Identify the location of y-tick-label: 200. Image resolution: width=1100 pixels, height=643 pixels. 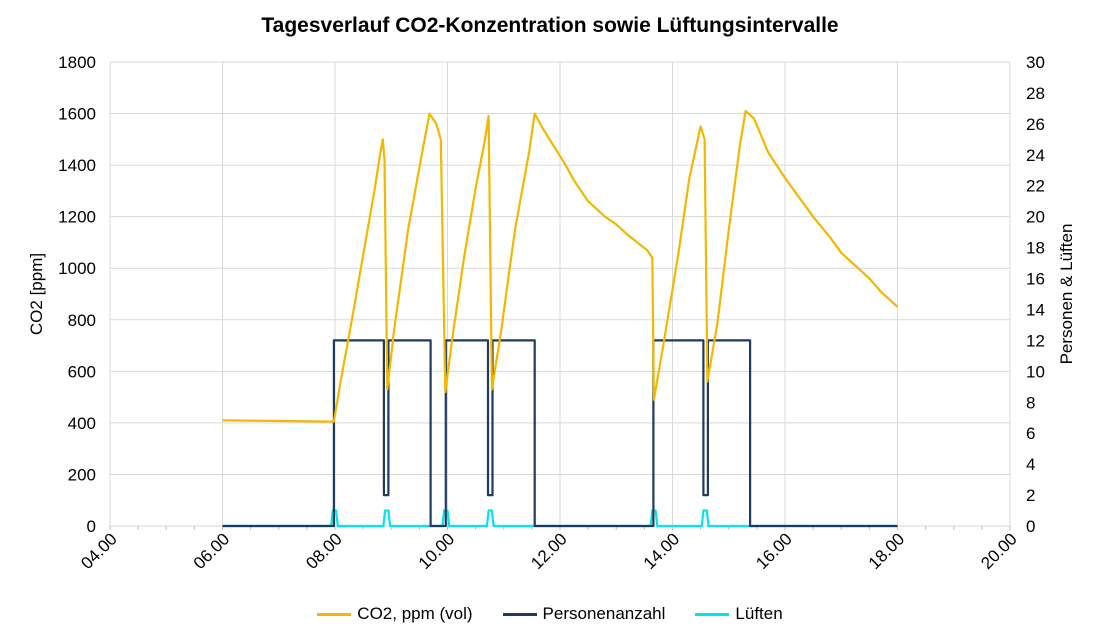
(82, 474).